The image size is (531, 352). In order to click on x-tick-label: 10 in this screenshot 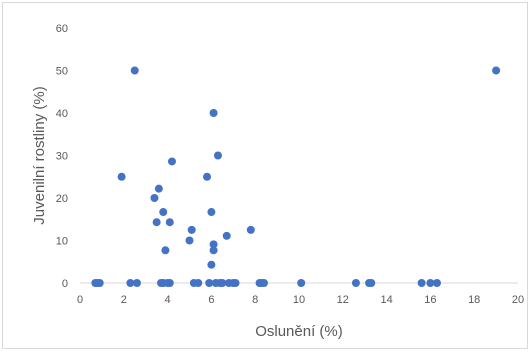, I will do `click(299, 300)`.